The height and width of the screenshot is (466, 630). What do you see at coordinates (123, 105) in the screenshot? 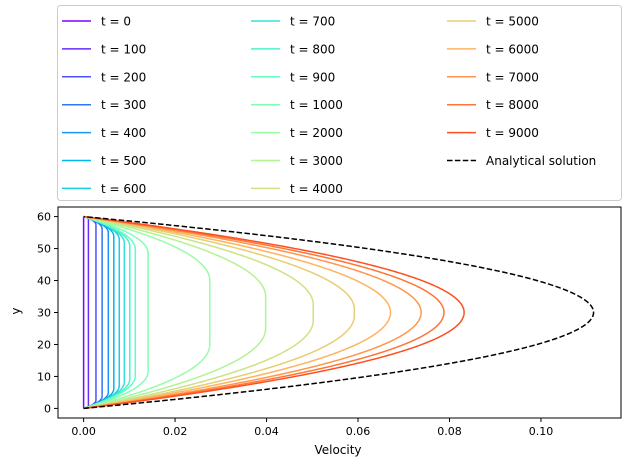
I see `legend-label: t = 300` at bounding box center [123, 105].